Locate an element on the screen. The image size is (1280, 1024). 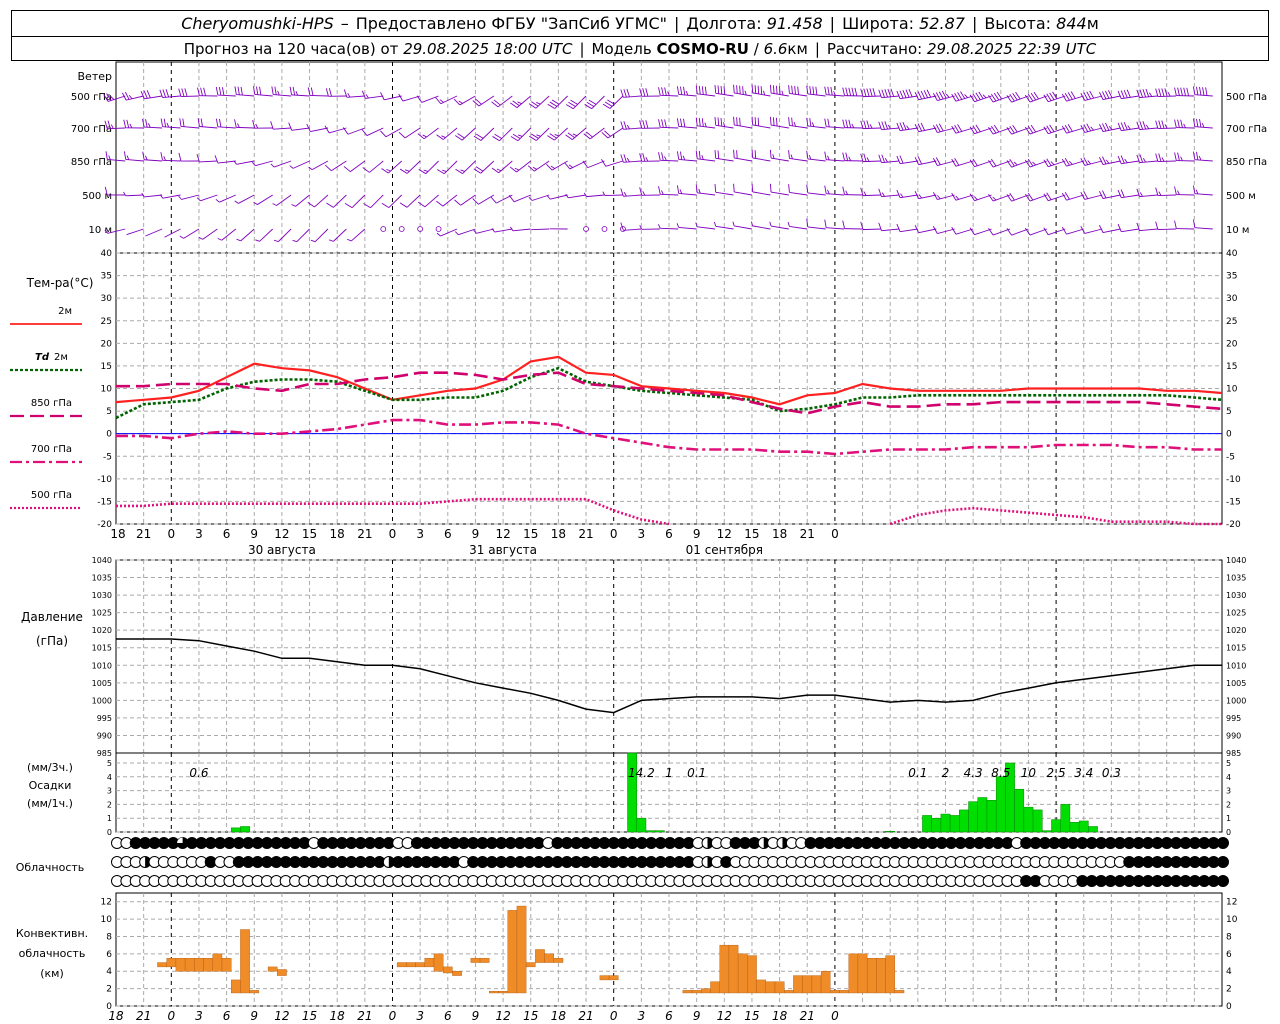
temp-xtick: 0 is located at coordinates (614, 534).